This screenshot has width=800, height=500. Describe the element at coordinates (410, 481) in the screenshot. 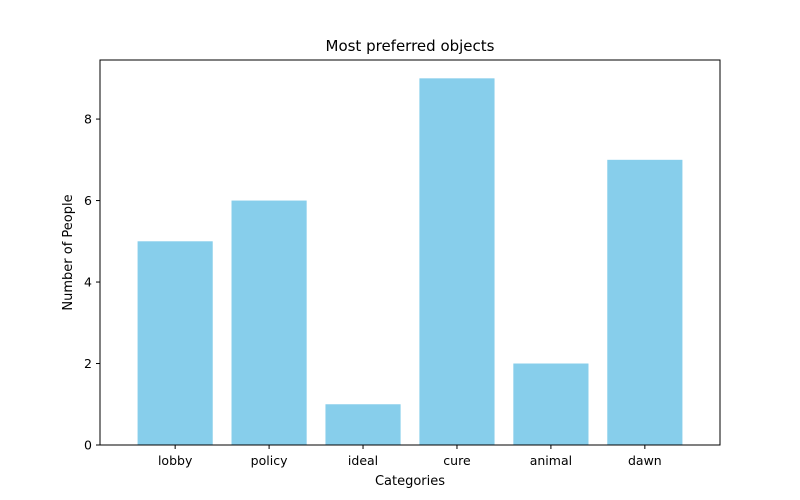

I see `x-axis-label: Categories` at that location.